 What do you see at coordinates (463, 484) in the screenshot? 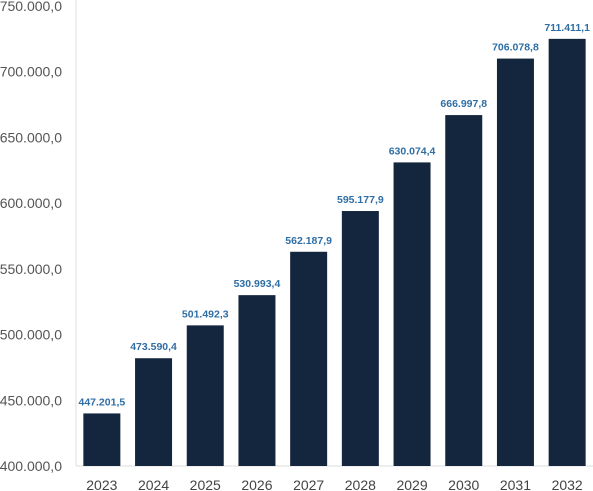
I see `x-tick-label: 2030` at bounding box center [463, 484].